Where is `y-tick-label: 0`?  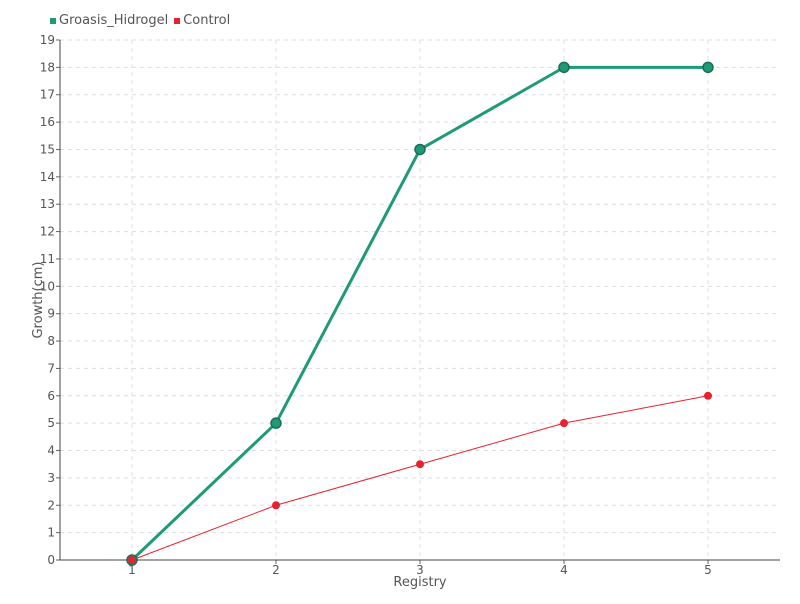 y-tick-label: 0 is located at coordinates (51, 560).